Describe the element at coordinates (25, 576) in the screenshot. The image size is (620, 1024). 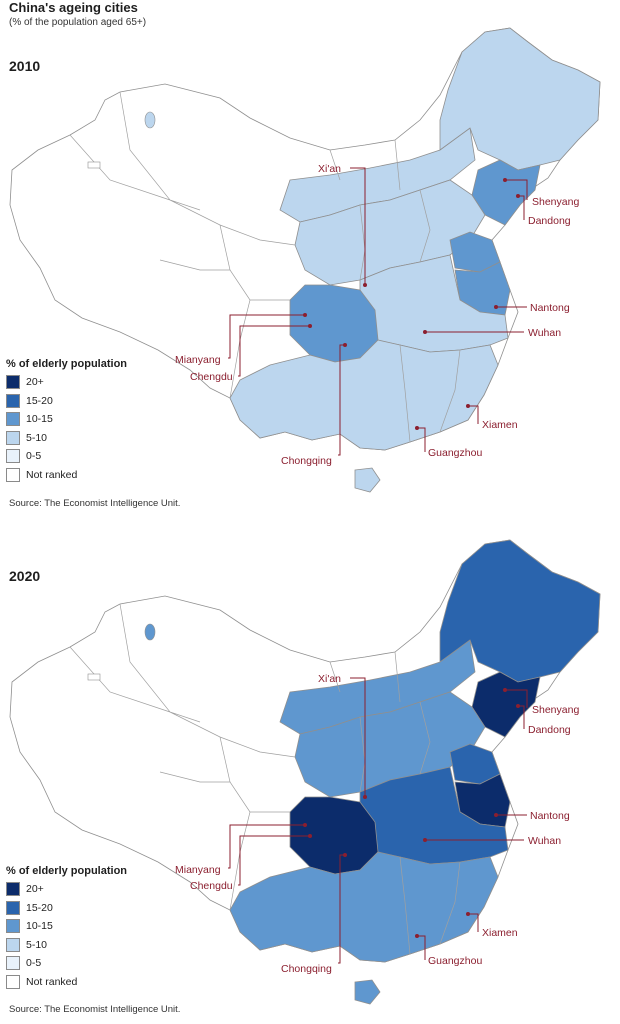
I see `year-label: 2020` at that location.